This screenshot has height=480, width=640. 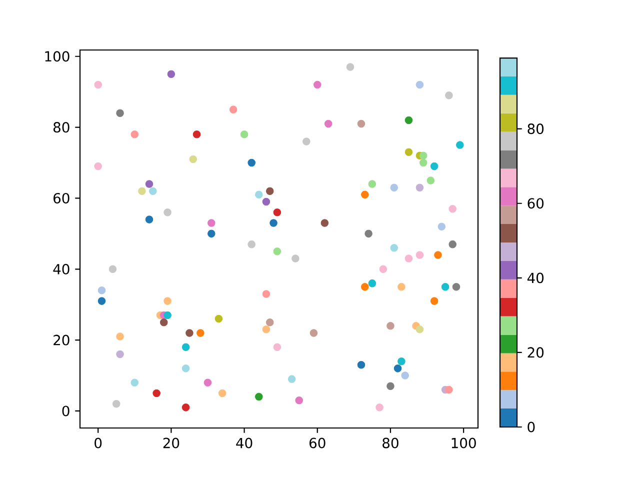 I want to click on x-tick-label: 100, so click(x=464, y=443).